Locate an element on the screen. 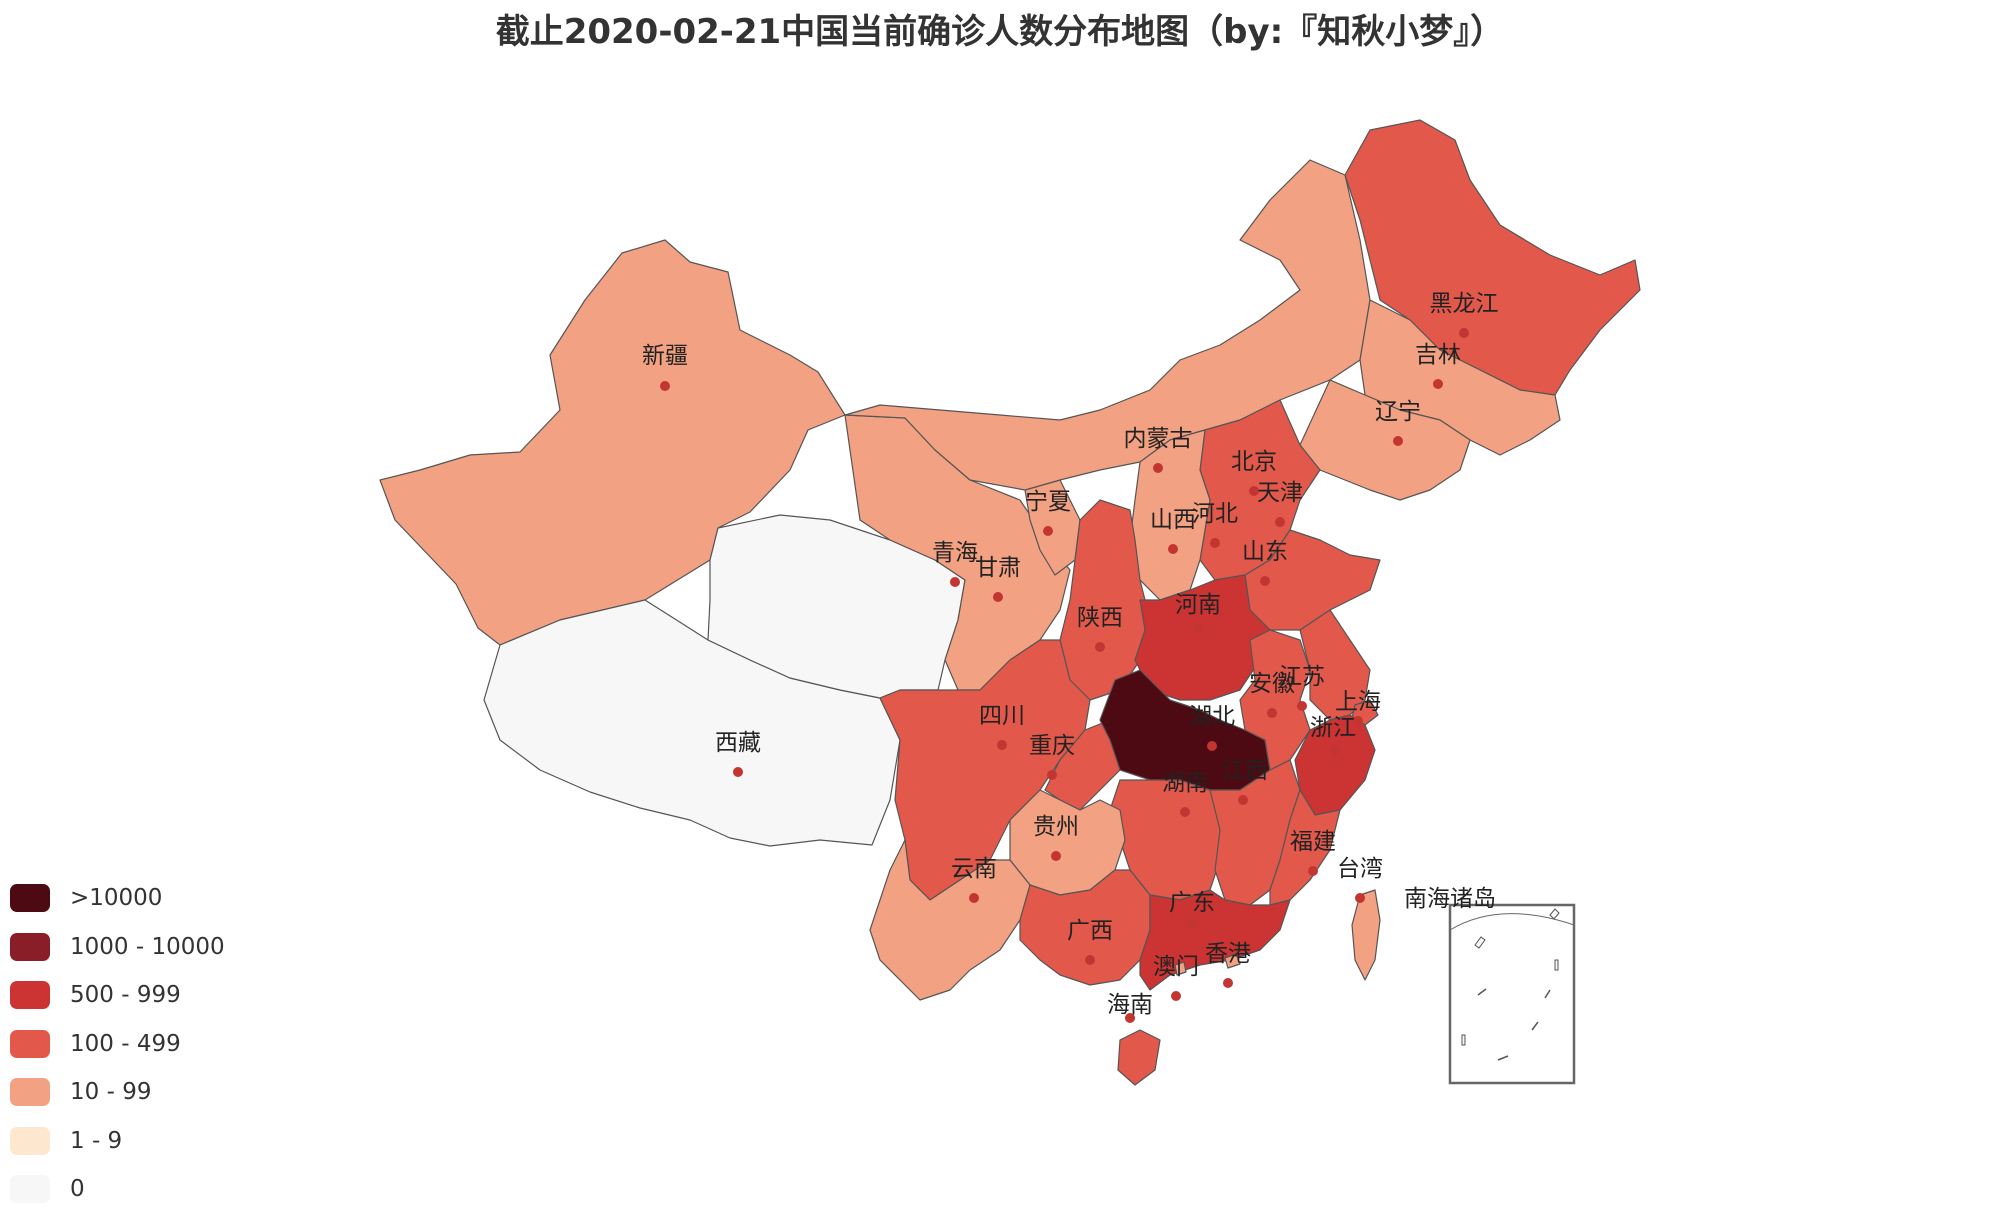 This screenshot has height=1214, width=2000. dot-贵州 is located at coordinates (1056, 856).